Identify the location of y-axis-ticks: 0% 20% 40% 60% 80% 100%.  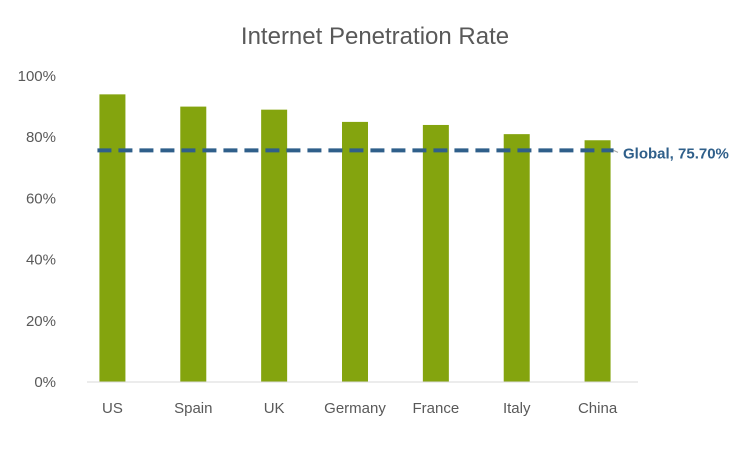
(37, 229).